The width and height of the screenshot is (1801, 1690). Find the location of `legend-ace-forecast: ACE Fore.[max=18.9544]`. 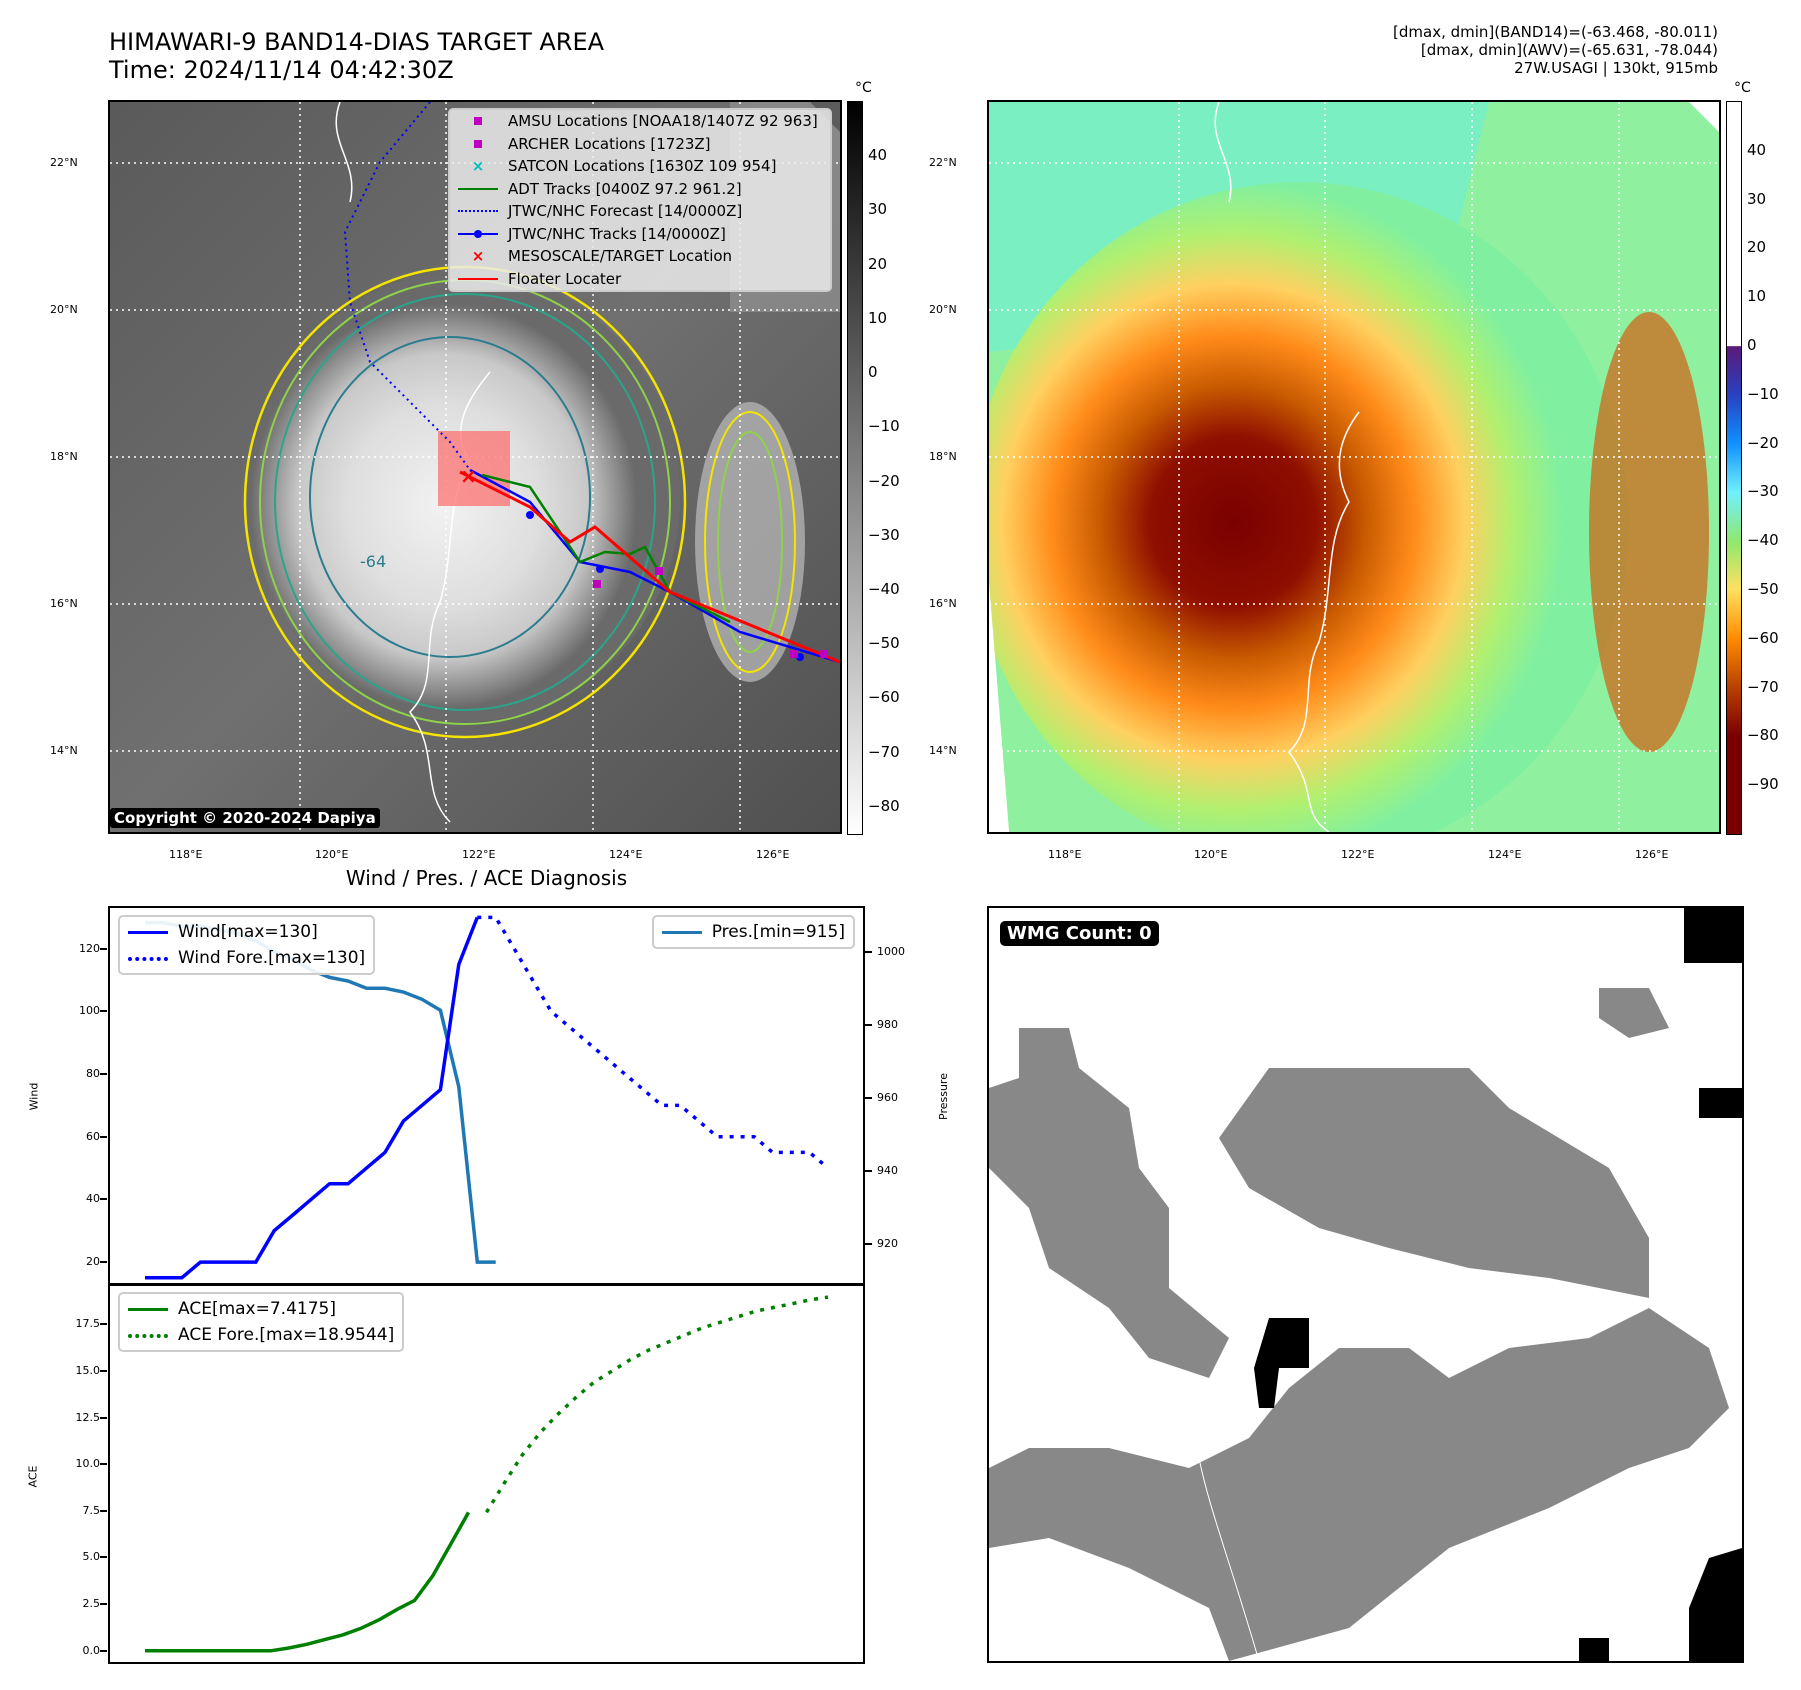

legend-ace-forecast: ACE Fore.[max=18.9544] is located at coordinates (257, 1335).